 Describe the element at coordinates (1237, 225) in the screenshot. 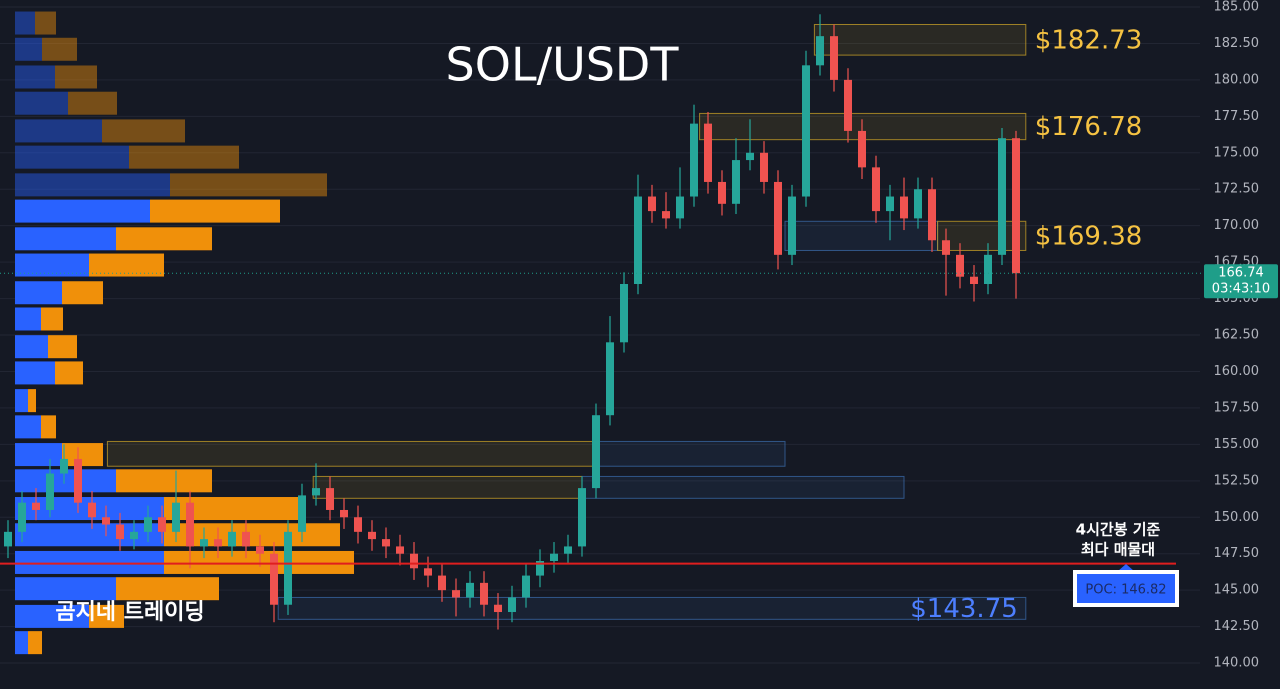

I see `y-tick-label: 170.00` at that location.